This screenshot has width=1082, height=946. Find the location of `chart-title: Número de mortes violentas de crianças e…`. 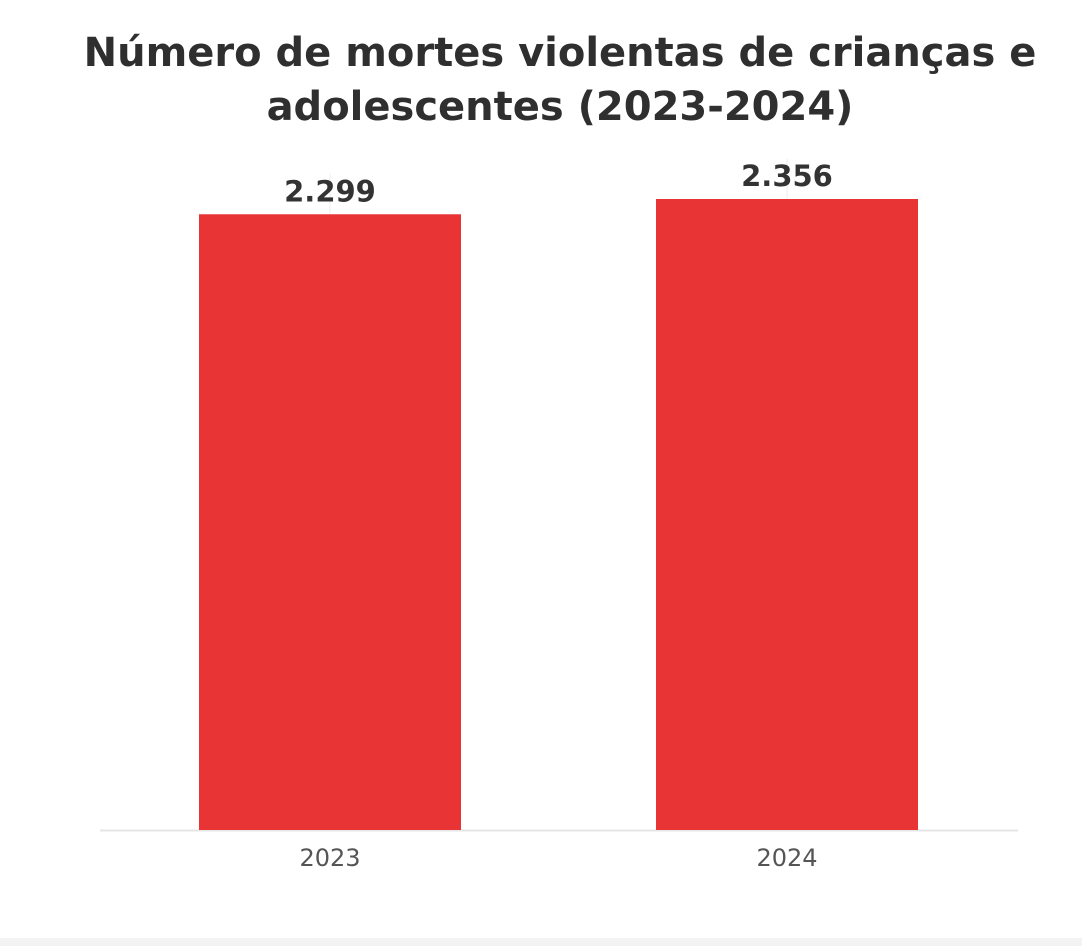

chart-title: Número de mortes violentas de crianças e… is located at coordinates (560, 80).